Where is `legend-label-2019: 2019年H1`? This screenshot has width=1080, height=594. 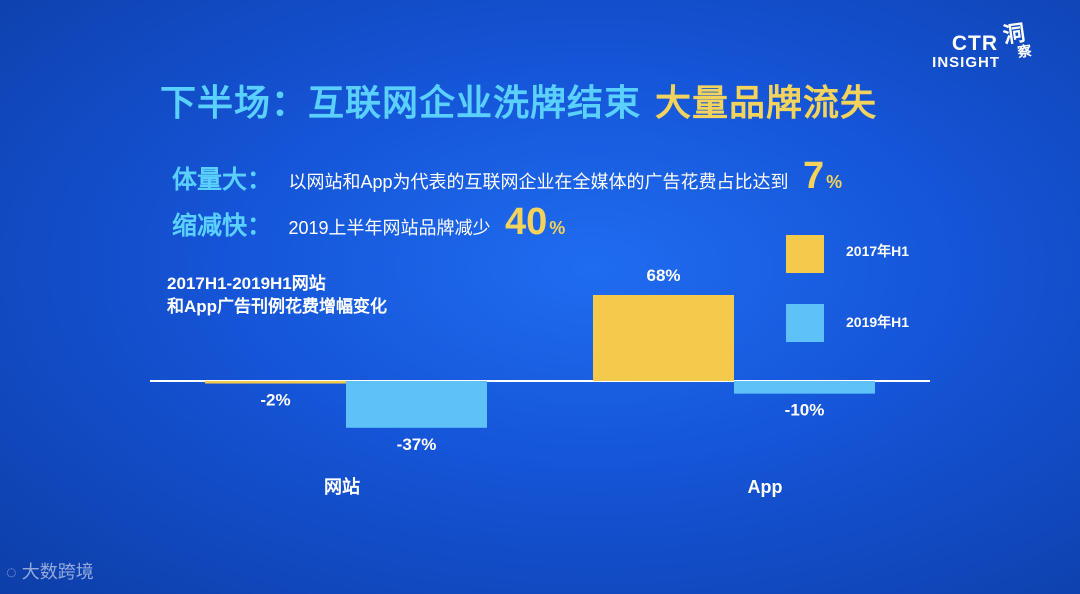 legend-label-2019: 2019年H1 is located at coordinates (878, 322).